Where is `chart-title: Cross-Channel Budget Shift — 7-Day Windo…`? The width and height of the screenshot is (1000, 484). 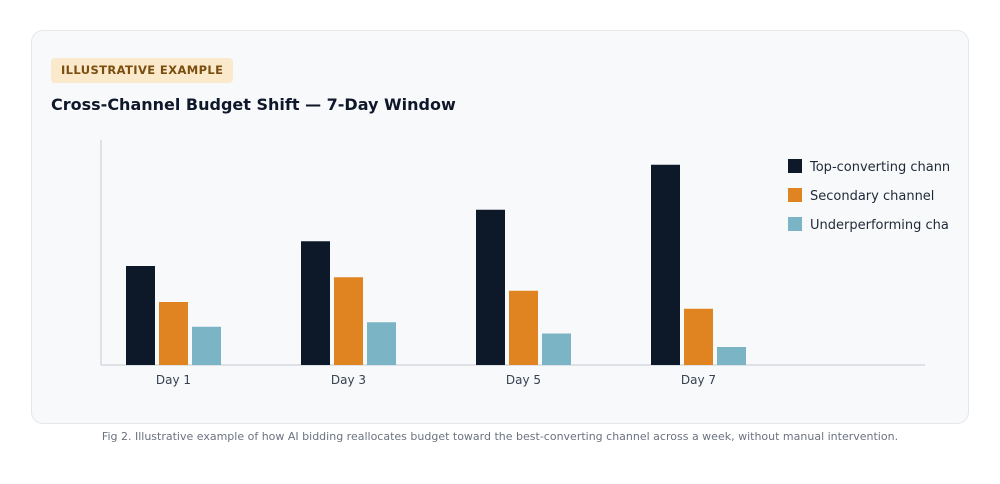 chart-title: Cross-Channel Budget Shift — 7-Day Windo… is located at coordinates (253, 104).